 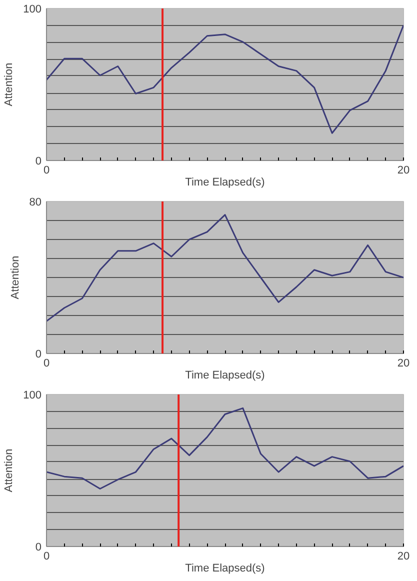 I want to click on line-series, so click(x=225, y=448).